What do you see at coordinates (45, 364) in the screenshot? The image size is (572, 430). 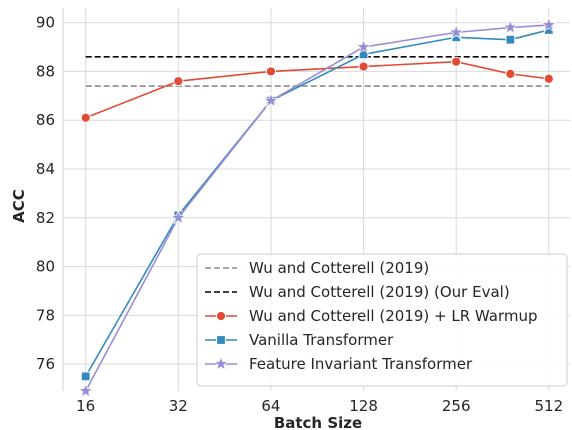 I see `y-tick-label: 76` at bounding box center [45, 364].